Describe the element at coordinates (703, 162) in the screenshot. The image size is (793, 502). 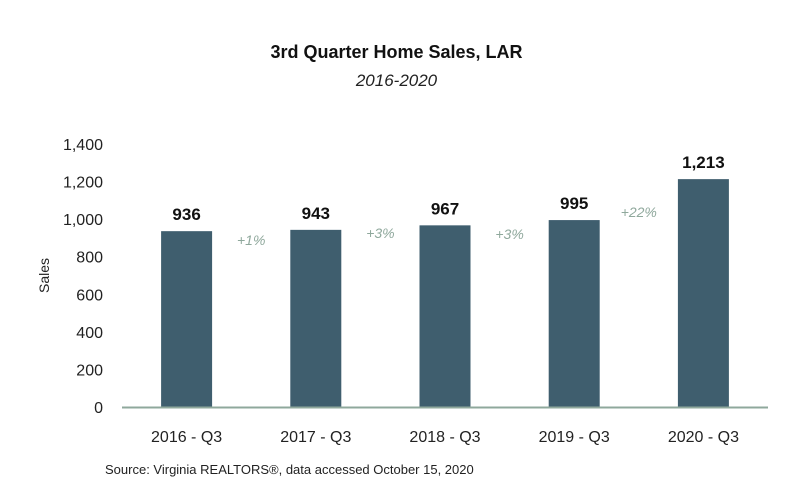
I see `bar-value-label: 1,213` at that location.